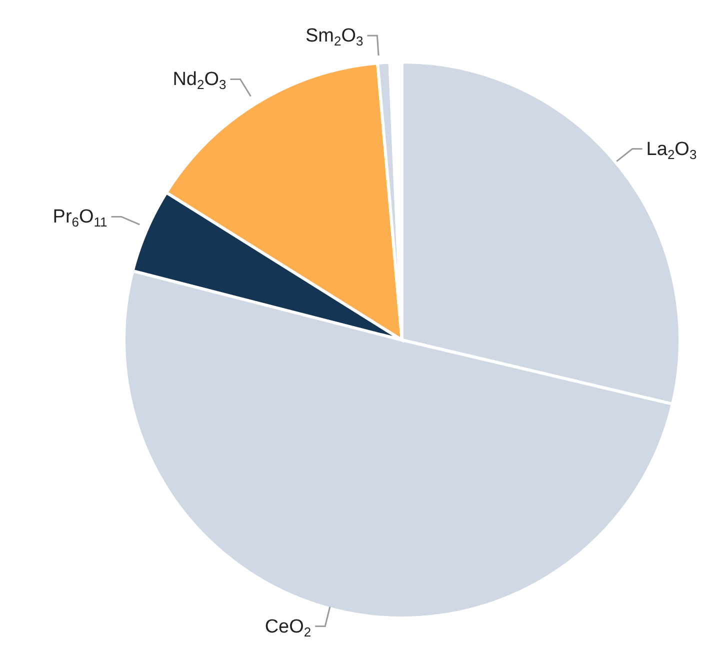 The width and height of the screenshot is (728, 656). I want to click on slice-label: CeO$_{2}$, so click(288, 628).